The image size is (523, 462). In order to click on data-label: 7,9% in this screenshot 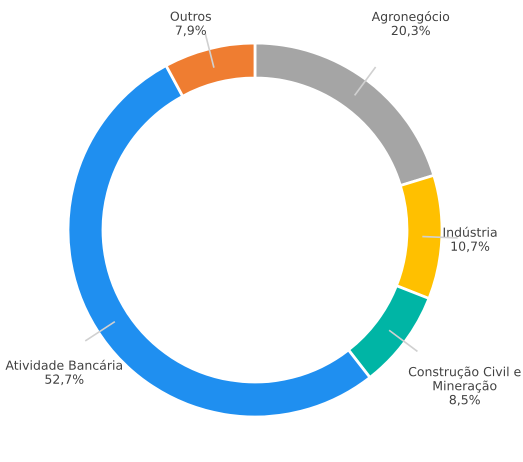, I will do `click(191, 30)`.